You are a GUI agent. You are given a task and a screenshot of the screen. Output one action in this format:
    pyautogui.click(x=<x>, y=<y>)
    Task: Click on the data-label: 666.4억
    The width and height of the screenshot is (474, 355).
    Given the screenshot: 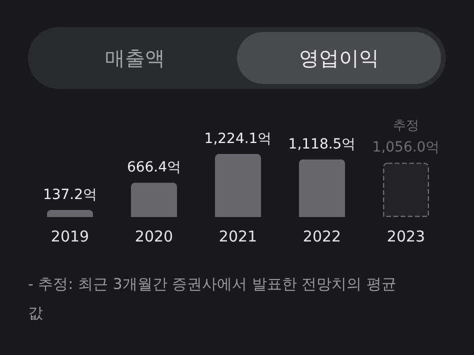 What is the action you would take?
    pyautogui.click(x=154, y=168)
    